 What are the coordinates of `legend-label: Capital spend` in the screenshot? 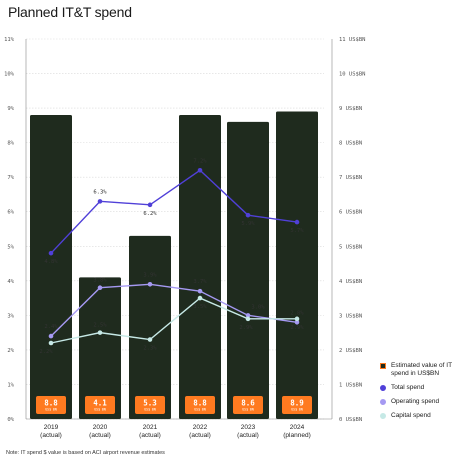 It's located at (411, 415).